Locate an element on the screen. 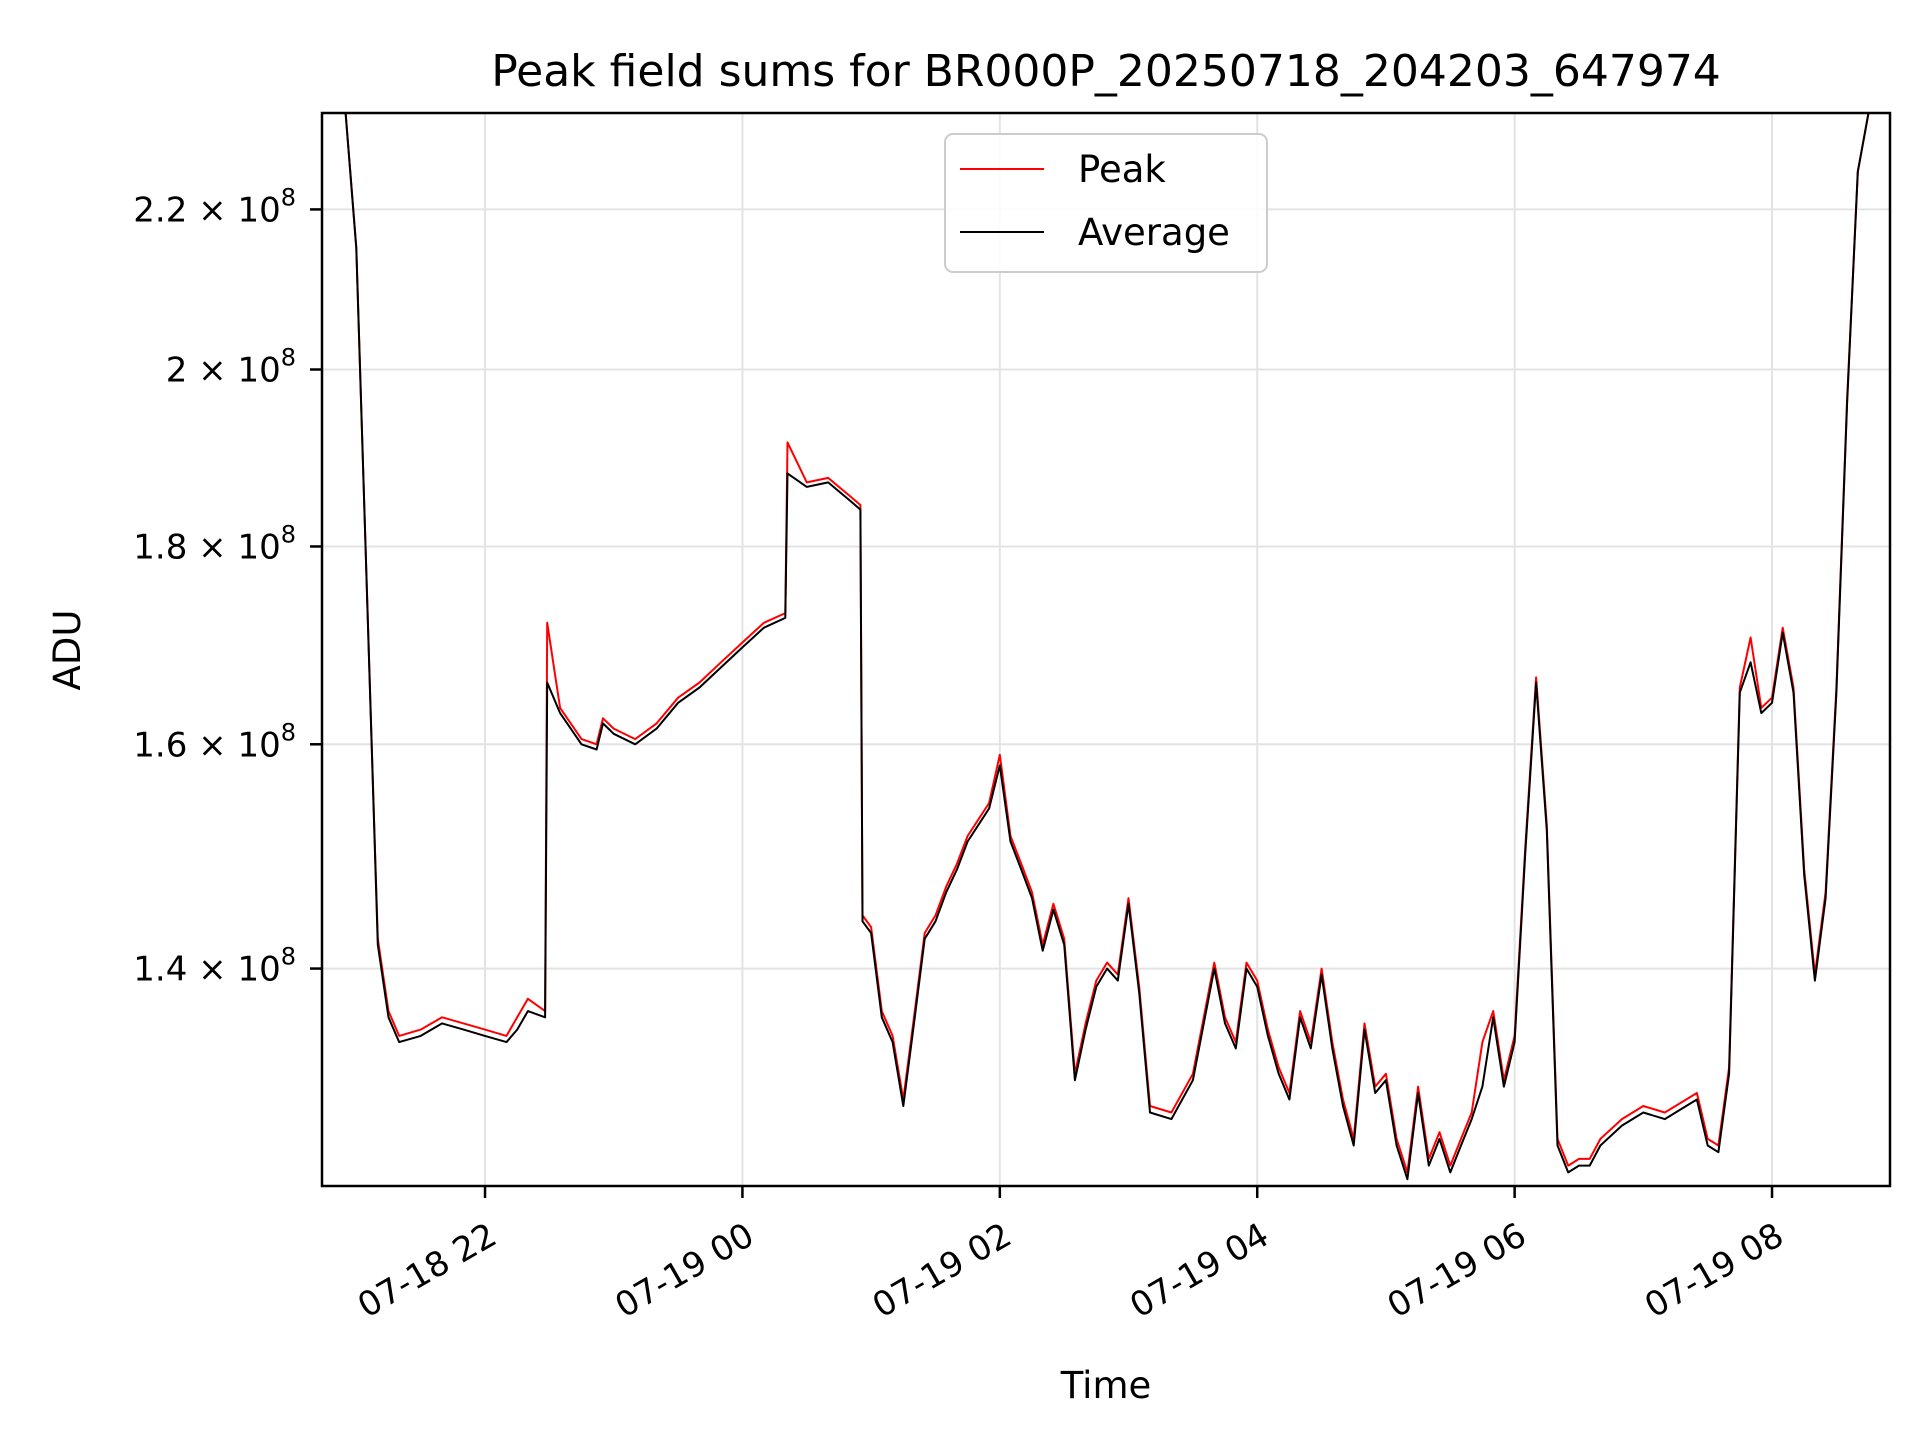 The height and width of the screenshot is (1445, 1920). x-axis-label: Time is located at coordinates (1106, 1385).